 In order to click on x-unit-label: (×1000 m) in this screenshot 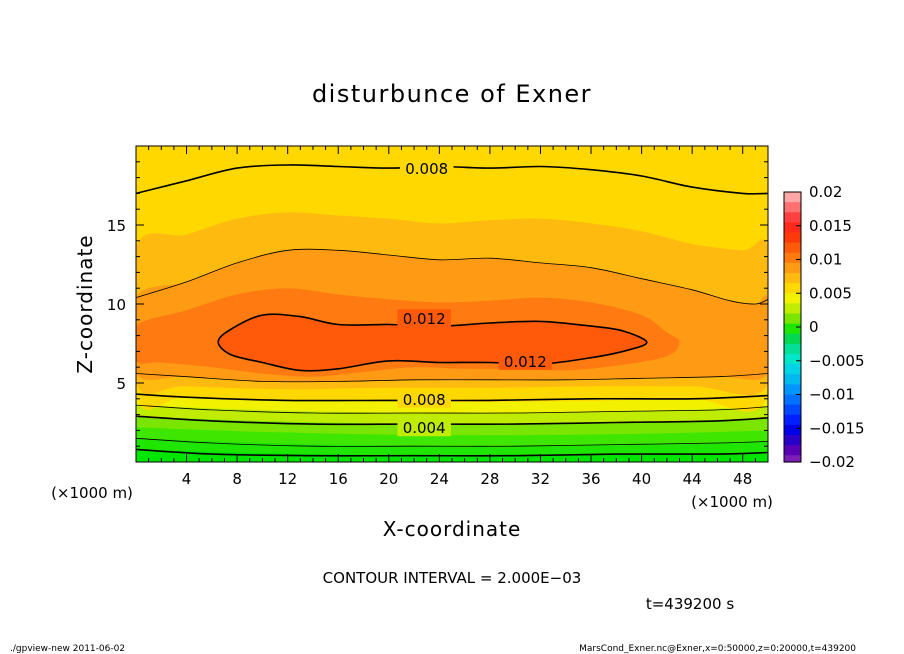, I will do `click(732, 502)`.